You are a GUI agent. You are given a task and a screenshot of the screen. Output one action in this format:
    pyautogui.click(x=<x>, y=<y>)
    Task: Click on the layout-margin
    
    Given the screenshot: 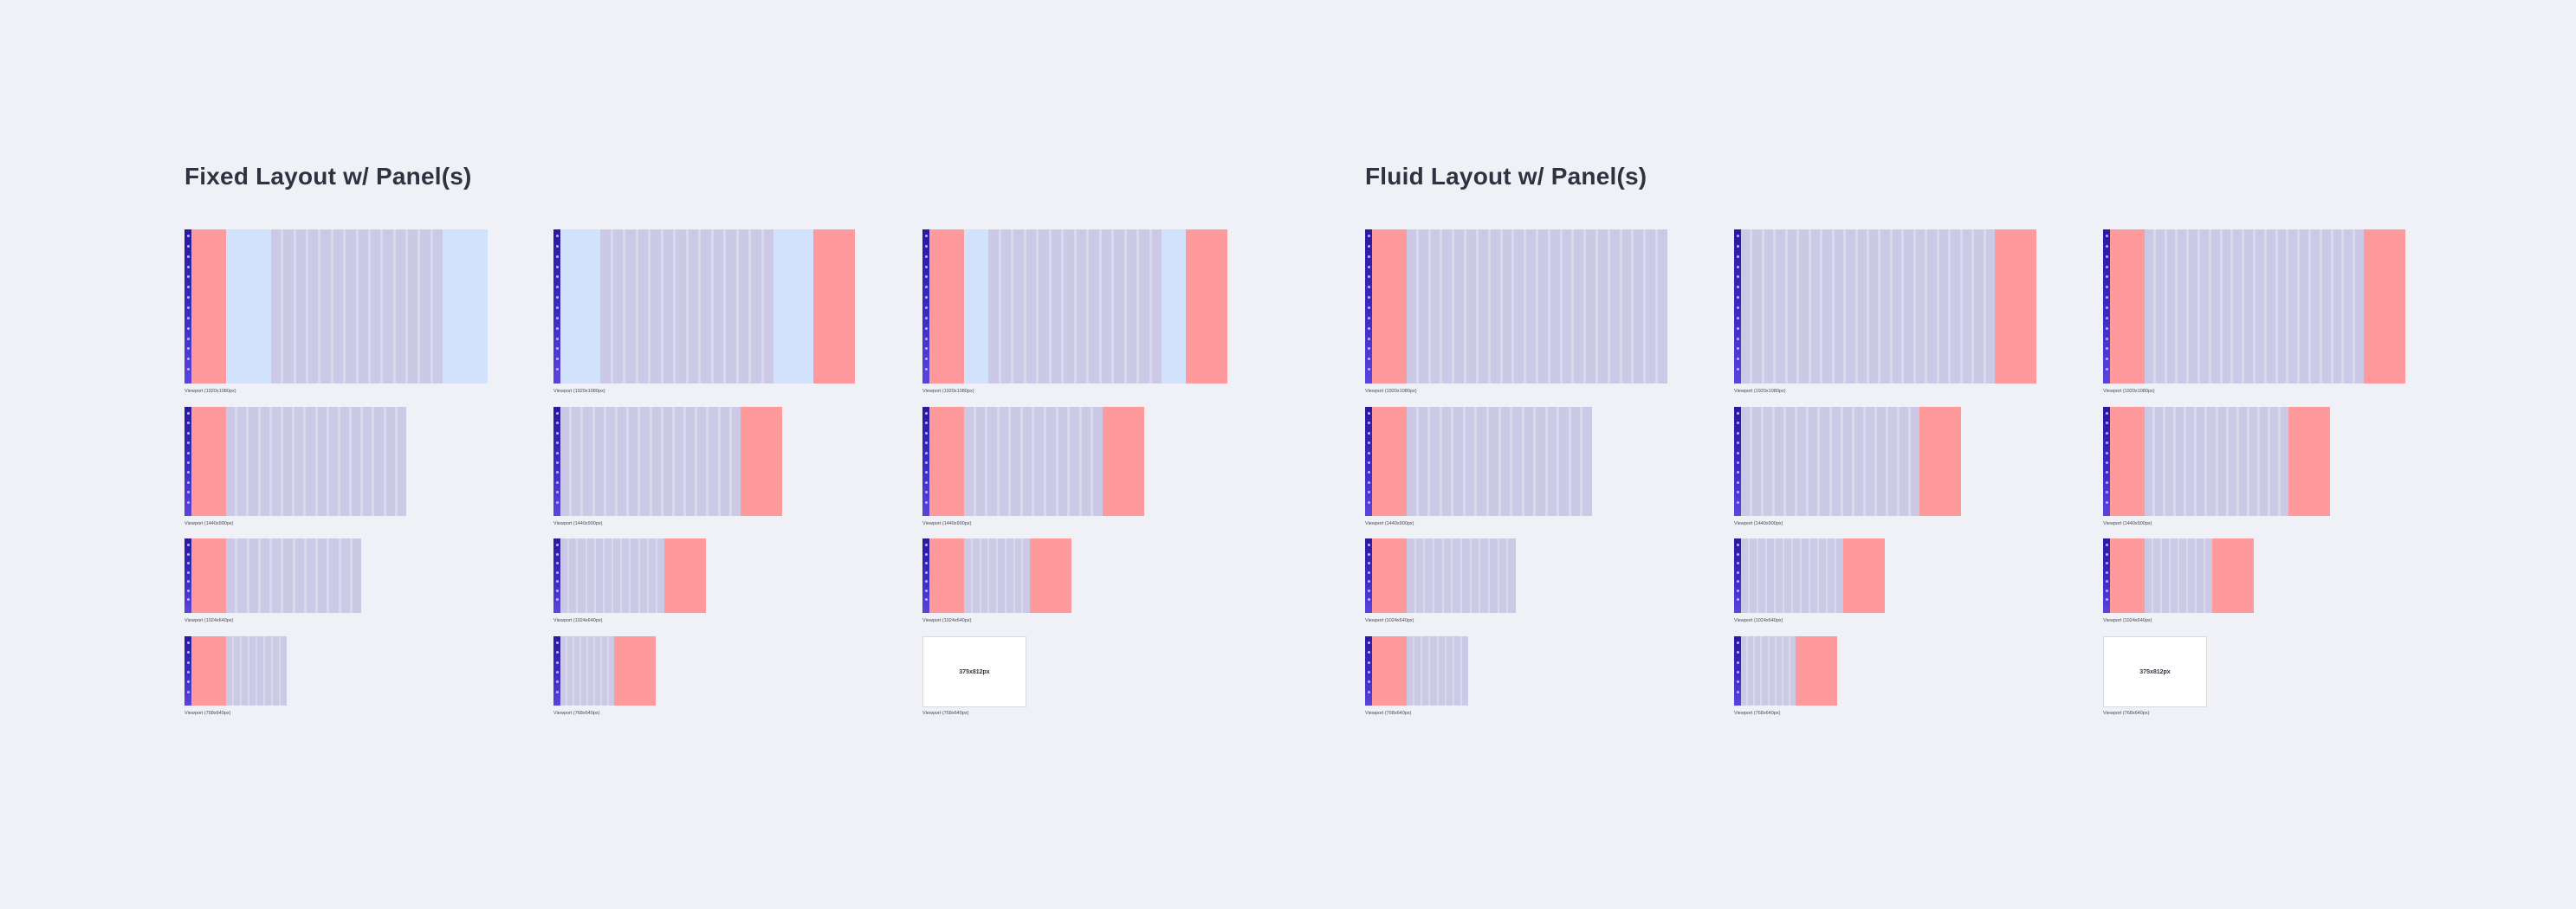 What is the action you would take?
    pyautogui.click(x=465, y=306)
    